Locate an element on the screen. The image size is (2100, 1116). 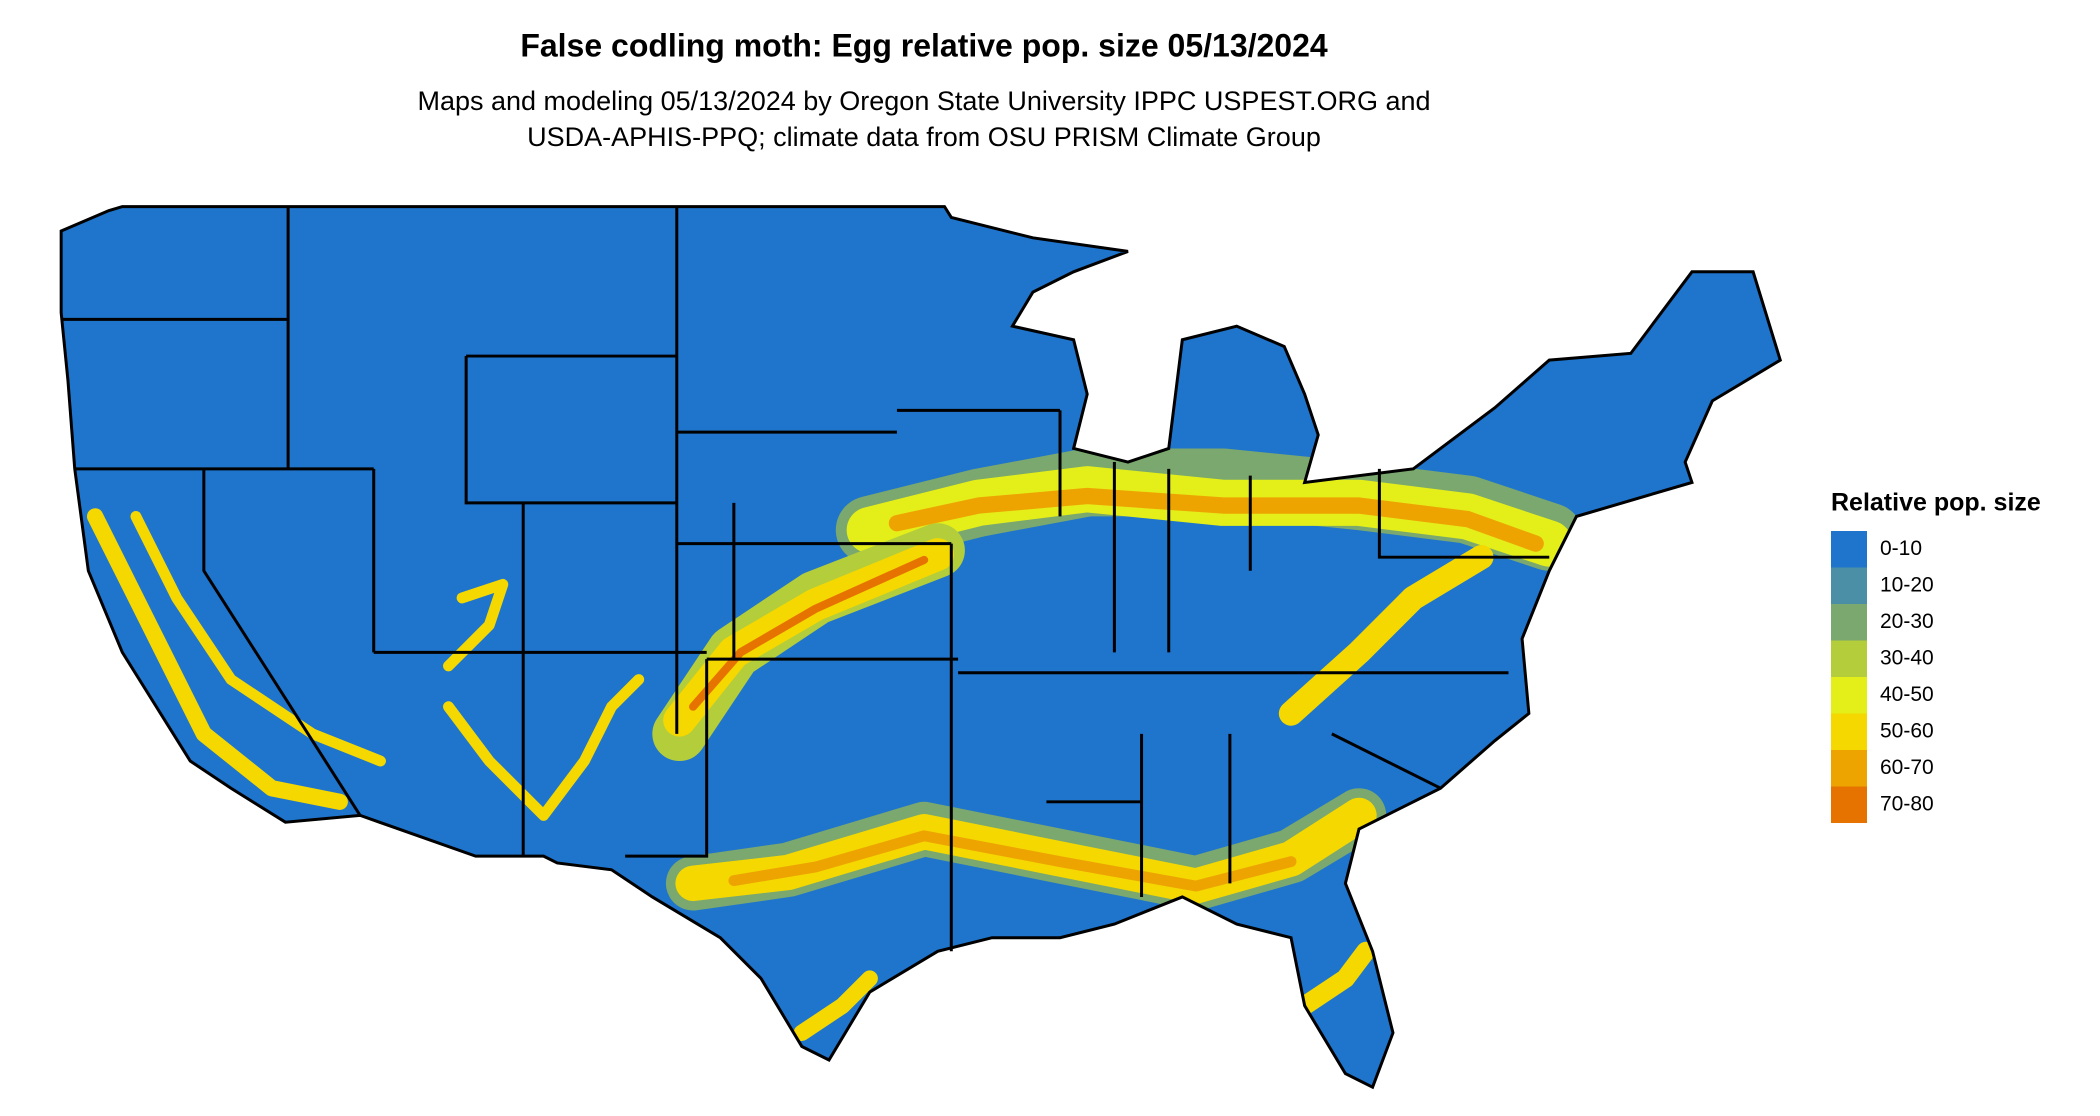
legend-label: 0-10 is located at coordinates (1901, 548).